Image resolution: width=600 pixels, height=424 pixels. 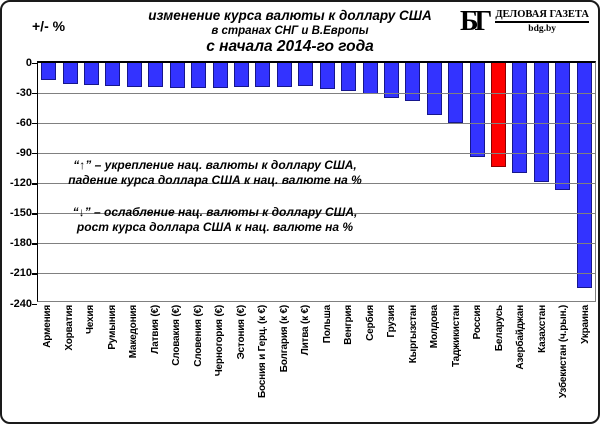 I want to click on x-axis-label-Румыния: Румыния, so click(x=112, y=327).